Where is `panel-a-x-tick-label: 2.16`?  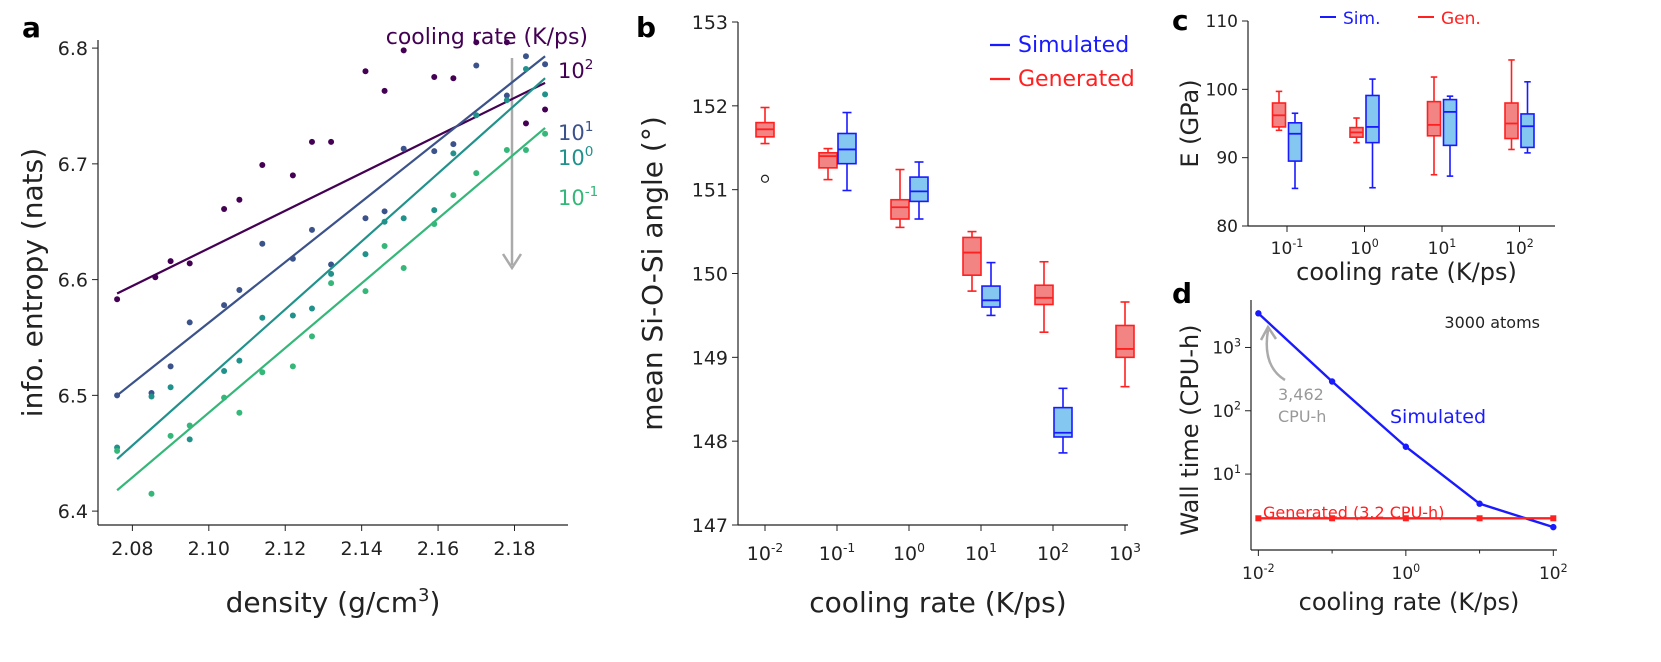 panel-a-x-tick-label: 2.16 is located at coordinates (438, 549).